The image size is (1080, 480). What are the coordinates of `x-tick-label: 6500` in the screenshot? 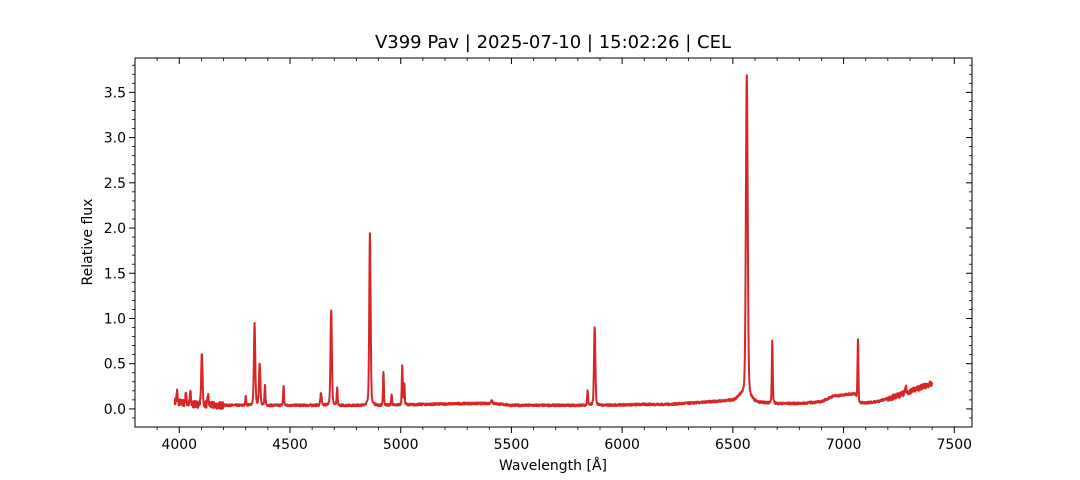 It's located at (733, 445).